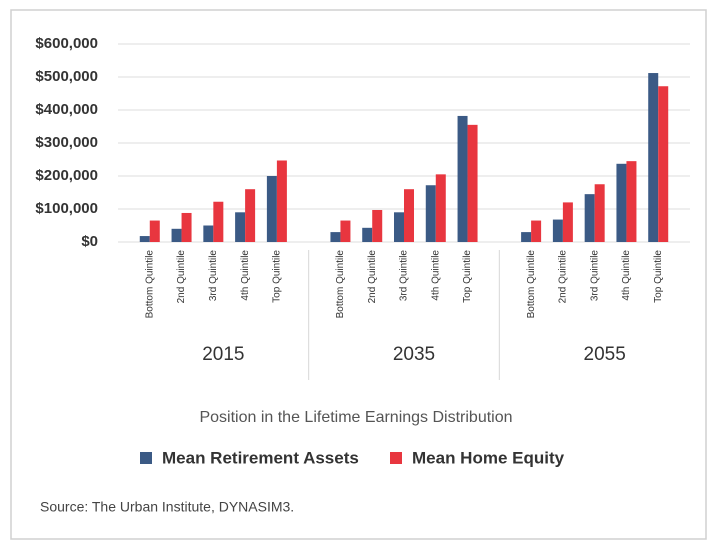 The height and width of the screenshot is (543, 717). Describe the element at coordinates (167, 507) in the screenshot. I see `source: Source: The Urban Institute, DYNASIM3.` at that location.